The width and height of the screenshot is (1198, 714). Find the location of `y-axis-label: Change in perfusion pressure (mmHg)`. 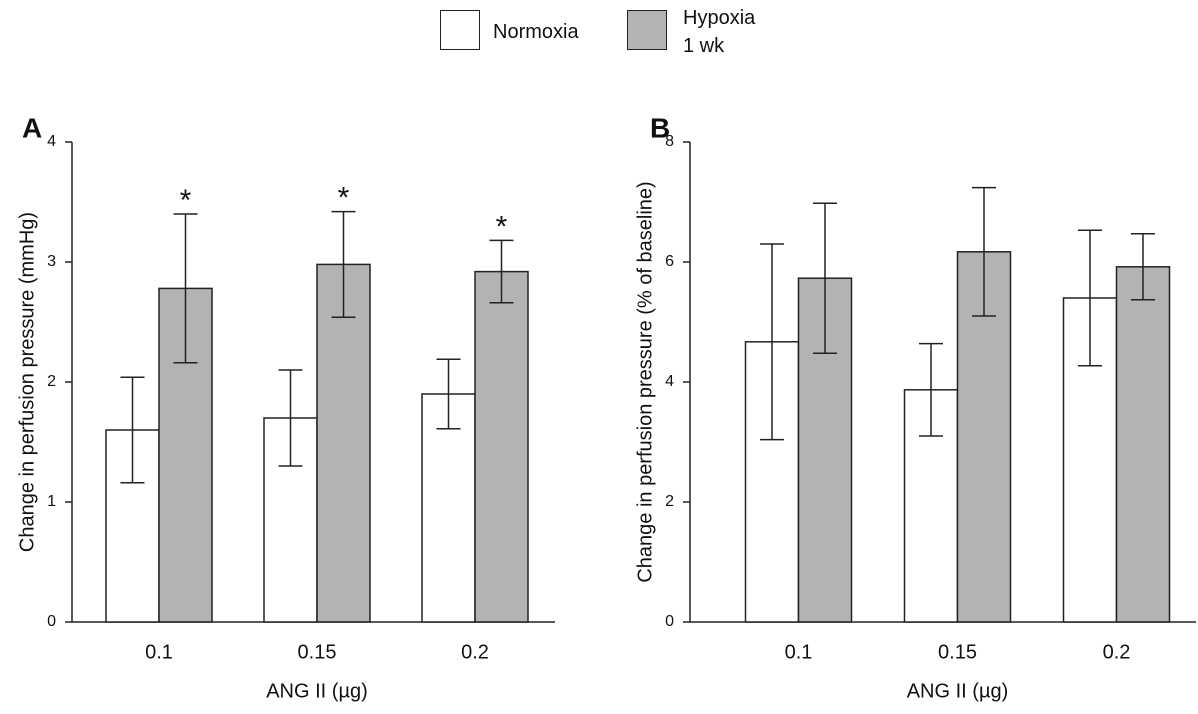

y-axis-label: Change in perfusion pressure (mmHg) is located at coordinates (27, 382).